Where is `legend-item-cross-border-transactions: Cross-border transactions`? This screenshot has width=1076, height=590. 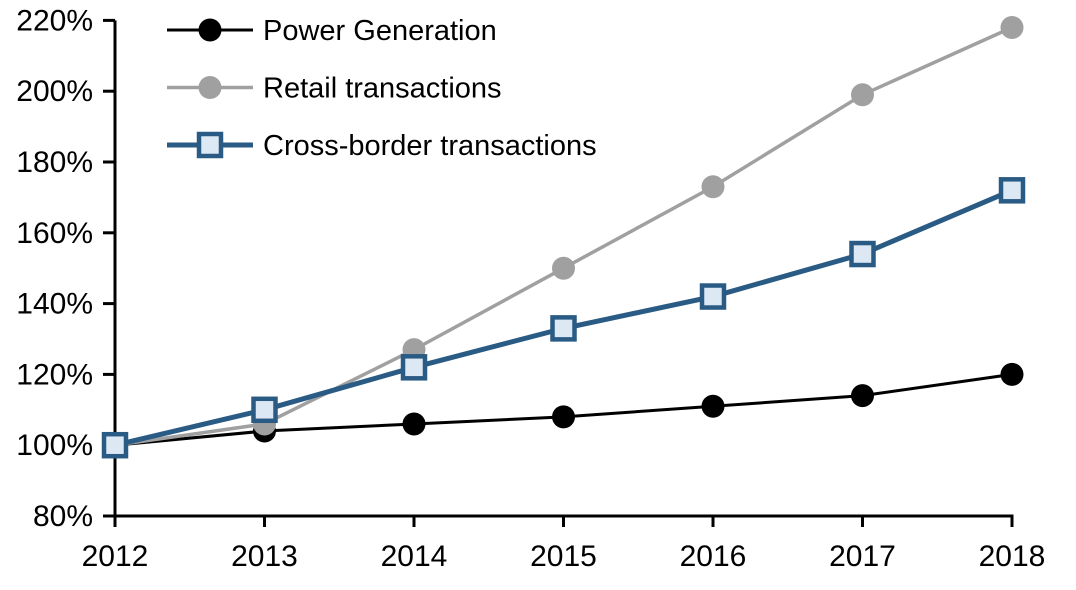 legend-item-cross-border-transactions: Cross-border transactions is located at coordinates (382, 146).